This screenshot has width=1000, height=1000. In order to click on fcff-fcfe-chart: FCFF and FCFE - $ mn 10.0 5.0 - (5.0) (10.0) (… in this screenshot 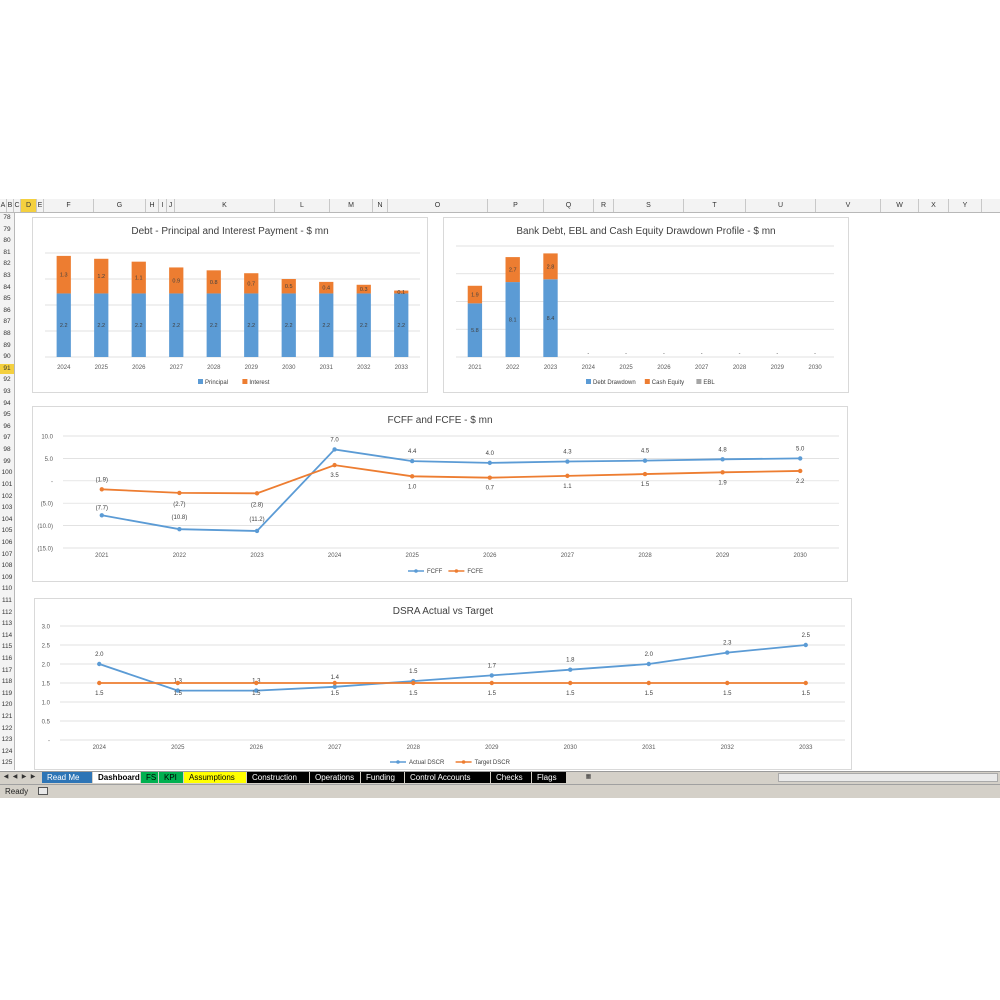, I will do `click(440, 494)`.